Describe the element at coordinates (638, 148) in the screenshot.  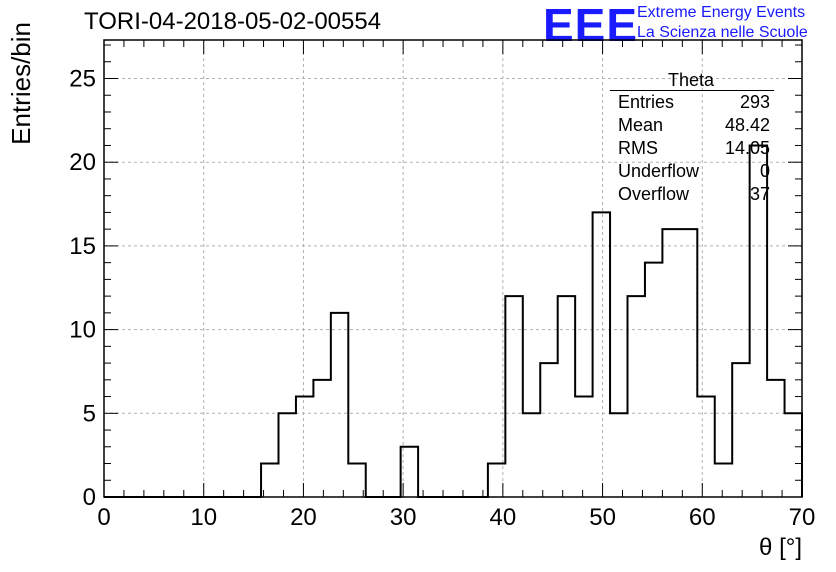
I see `stats-label: RMS` at that location.